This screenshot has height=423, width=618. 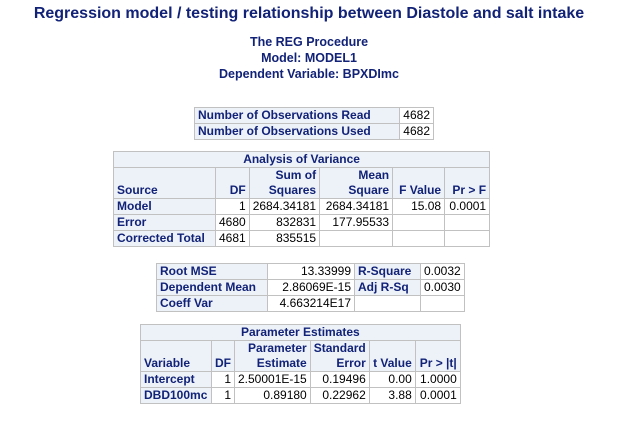 What do you see at coordinates (232, 238) in the screenshot?
I see `cell-df: 4681` at bounding box center [232, 238].